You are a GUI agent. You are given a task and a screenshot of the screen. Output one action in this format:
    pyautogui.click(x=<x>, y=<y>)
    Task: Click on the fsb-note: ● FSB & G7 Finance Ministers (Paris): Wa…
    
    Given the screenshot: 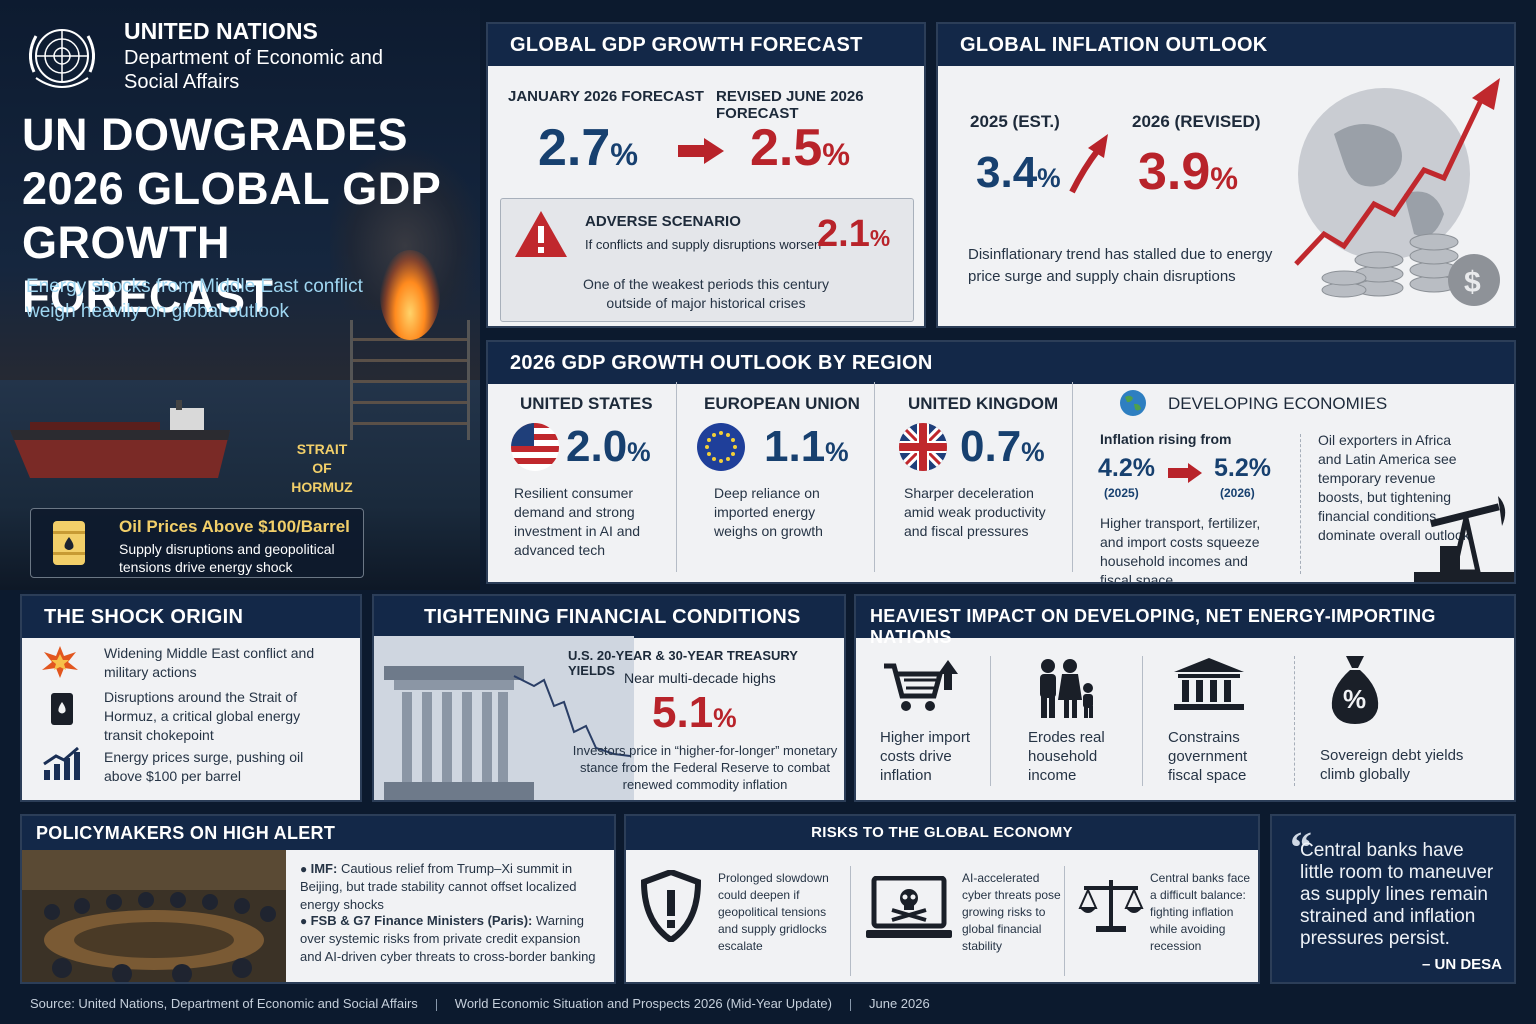 What is the action you would take?
    pyautogui.click(x=448, y=938)
    